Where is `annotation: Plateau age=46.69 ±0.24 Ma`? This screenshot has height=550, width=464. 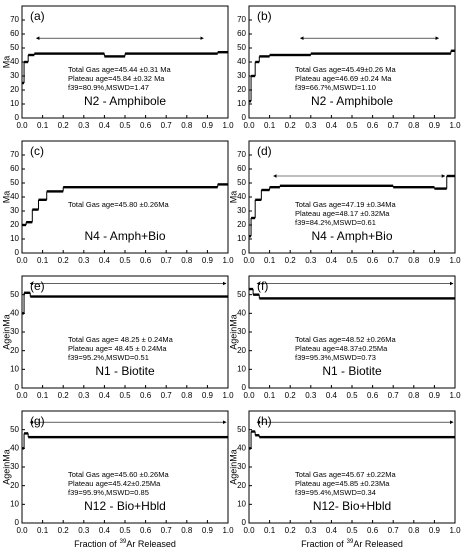
annotation: Plateau age=46.69 ±0.24 Ma is located at coordinates (343, 78).